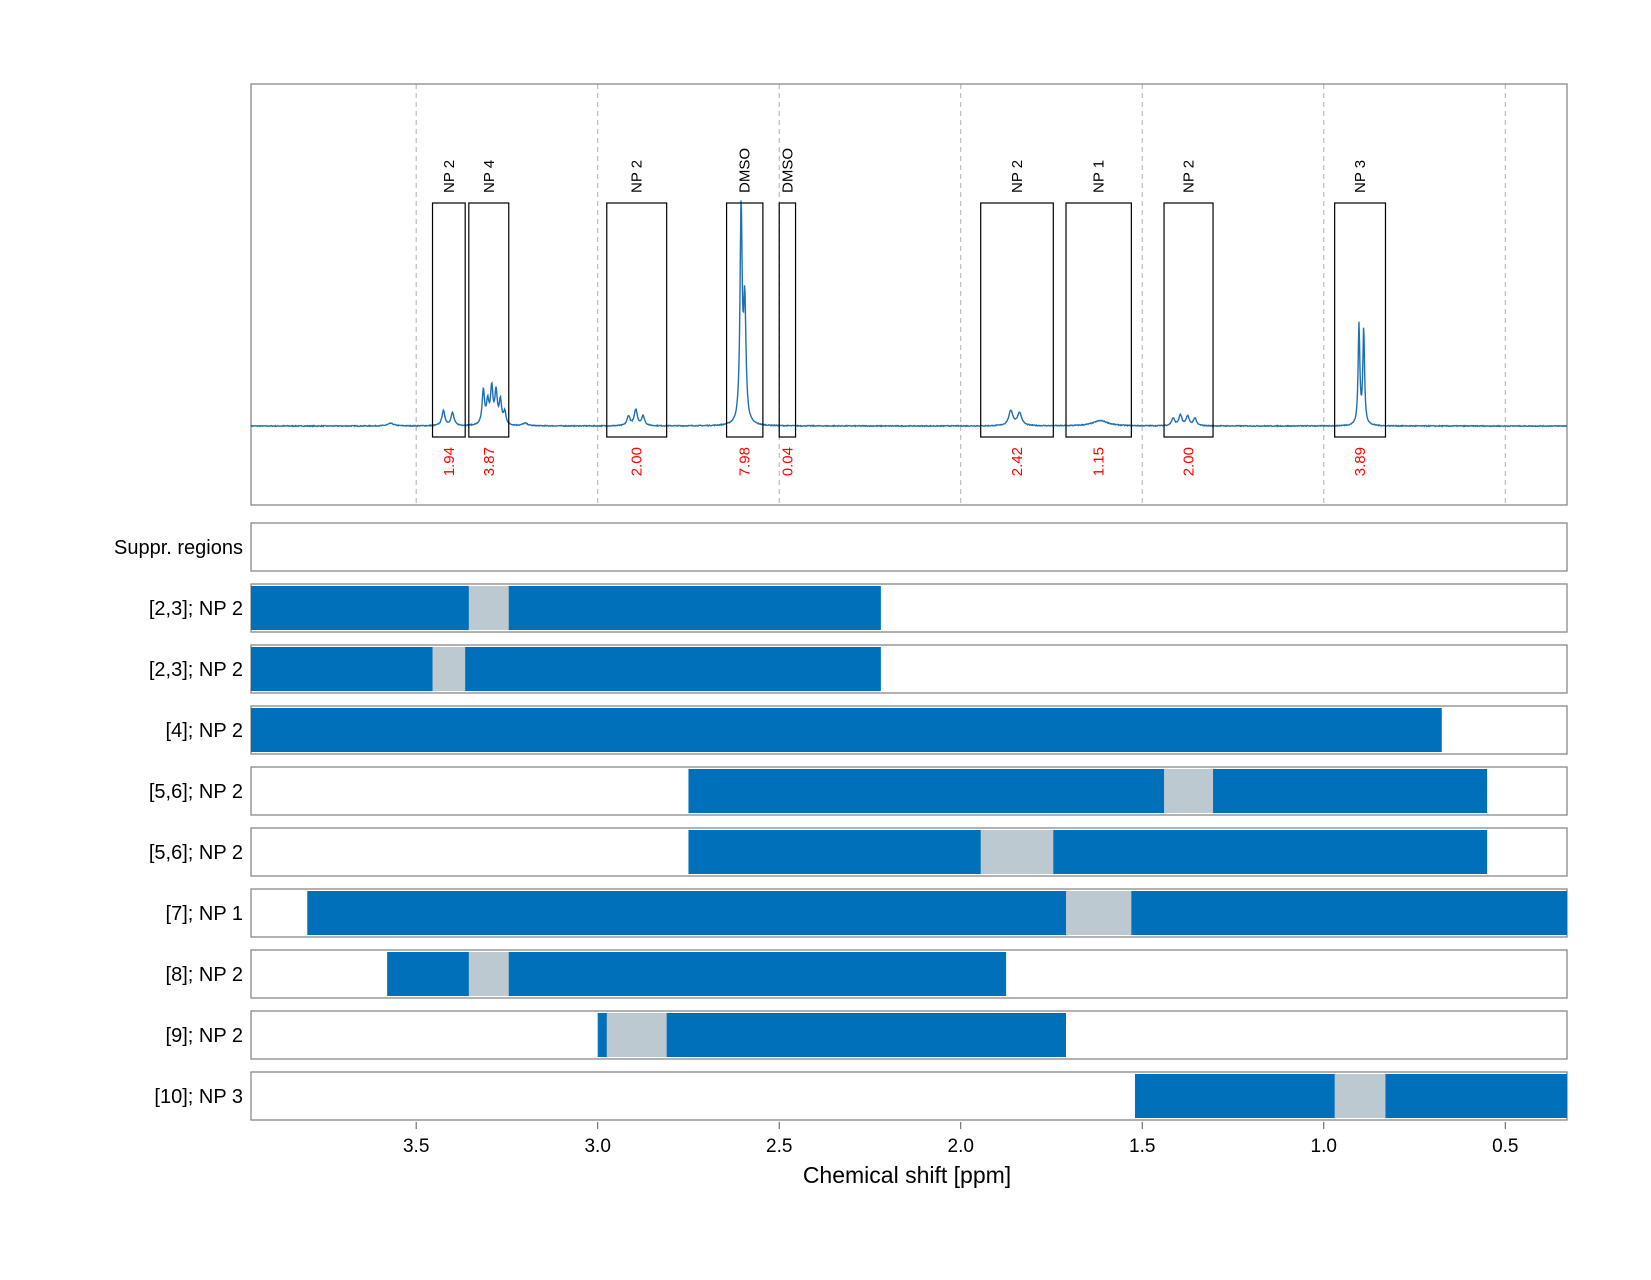 The width and height of the screenshot is (1651, 1280). What do you see at coordinates (204, 731) in the screenshot?
I see `bar-row-label: [4]; NP 2` at bounding box center [204, 731].